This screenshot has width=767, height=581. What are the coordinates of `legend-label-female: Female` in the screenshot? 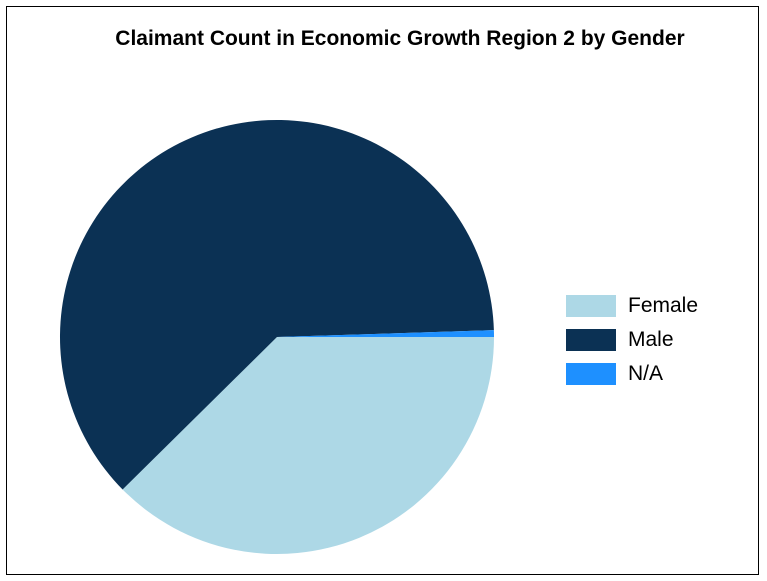 It's located at (663, 305).